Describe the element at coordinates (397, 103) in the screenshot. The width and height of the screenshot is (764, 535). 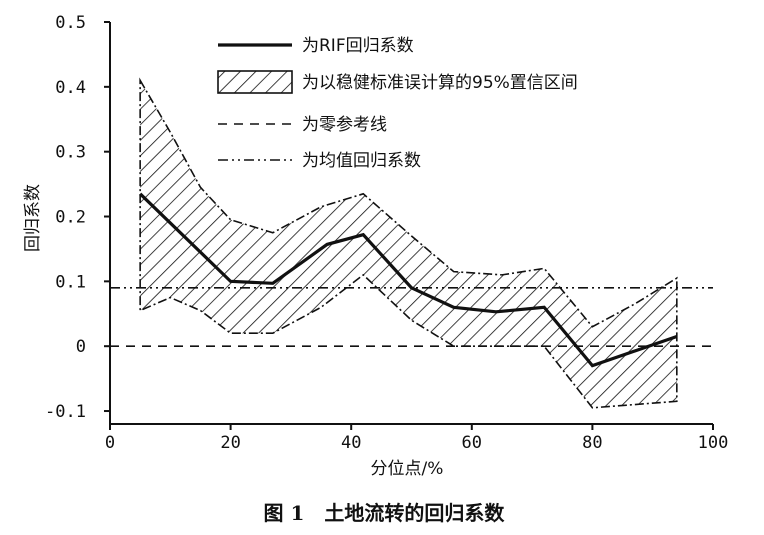
I see `legend: 为RIF回归系数 为以稳健标准误计算的95%置信区间 为零参考线 为均值回归系数` at that location.